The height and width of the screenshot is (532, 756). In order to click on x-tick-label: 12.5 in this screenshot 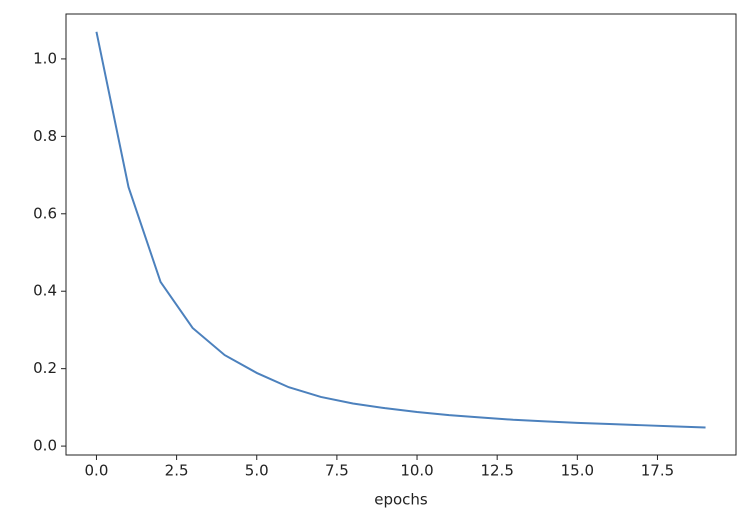, I will do `click(496, 471)`.